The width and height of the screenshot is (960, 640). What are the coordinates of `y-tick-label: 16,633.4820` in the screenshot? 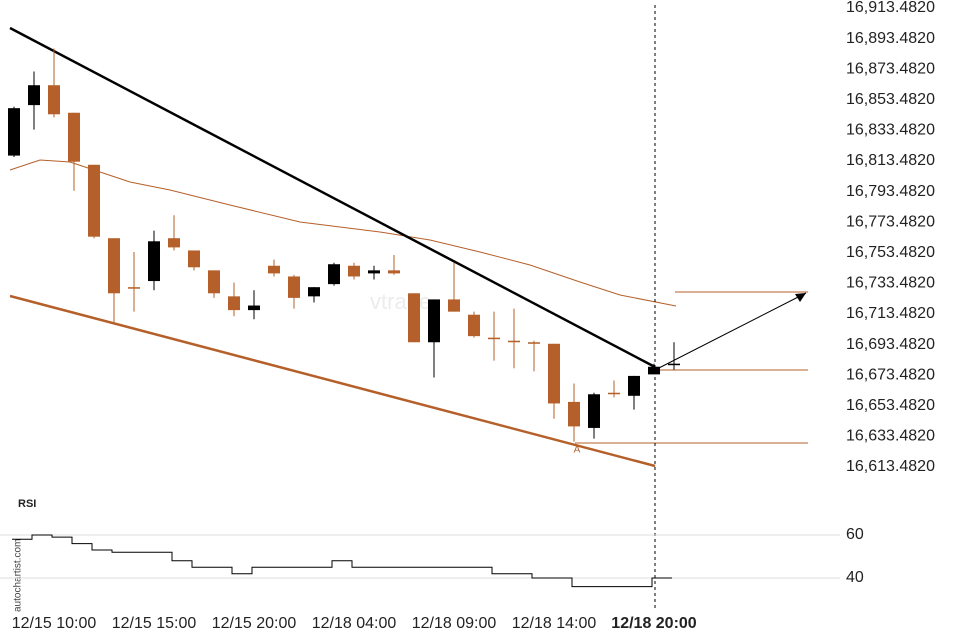 It's located at (890, 436).